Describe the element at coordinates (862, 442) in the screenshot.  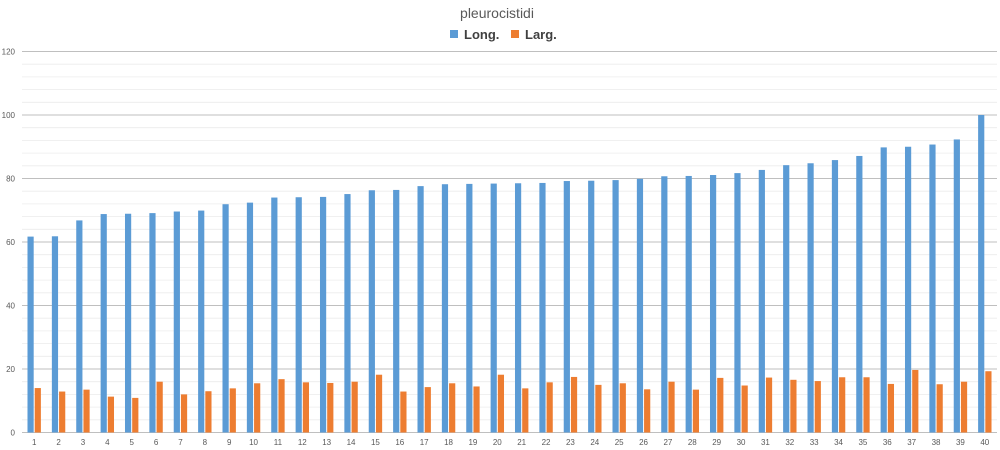
I see `x-tick-label: 35` at that location.